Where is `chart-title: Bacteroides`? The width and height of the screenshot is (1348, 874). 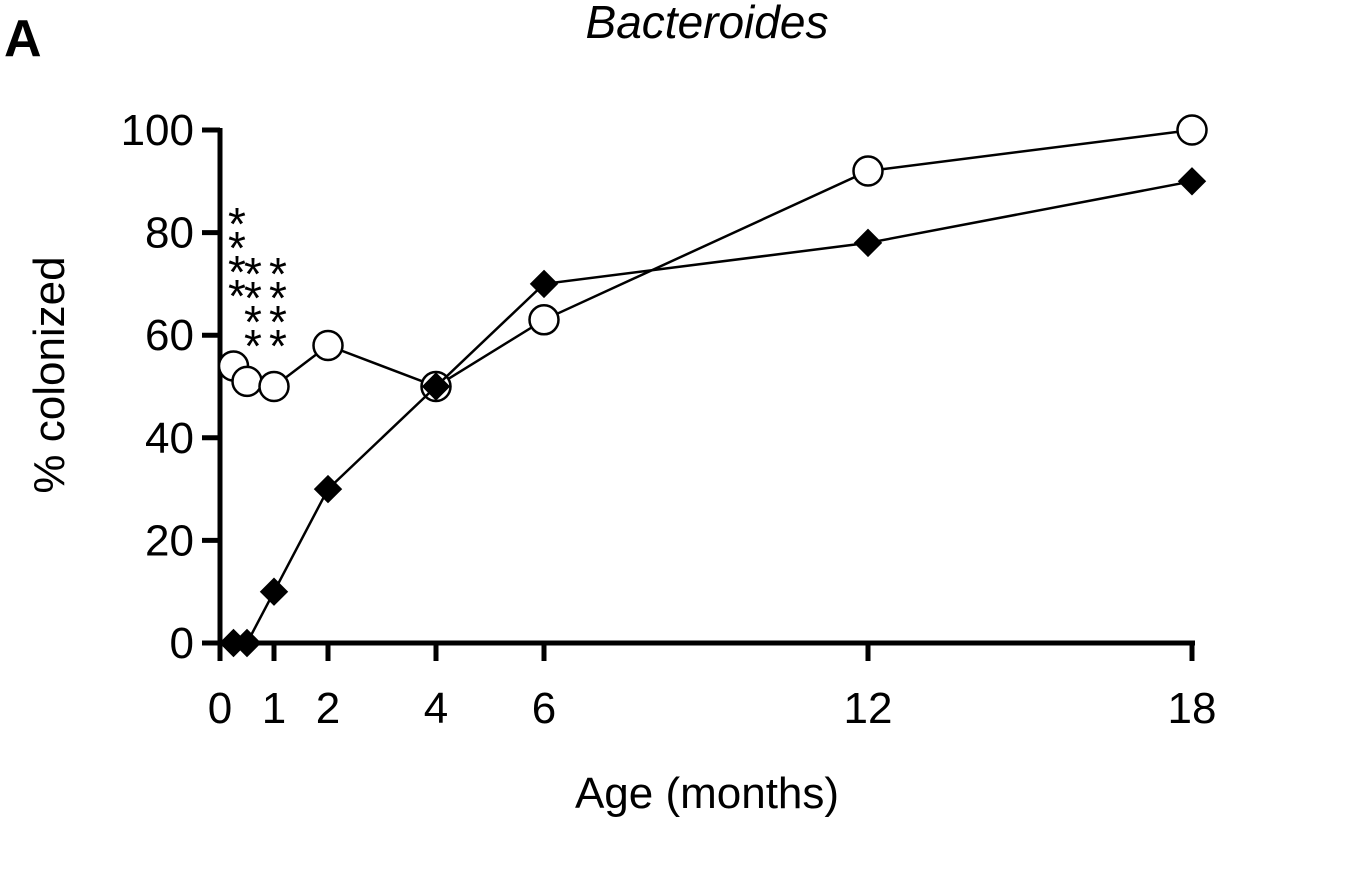 chart-title: Bacteroides is located at coordinates (707, 24).